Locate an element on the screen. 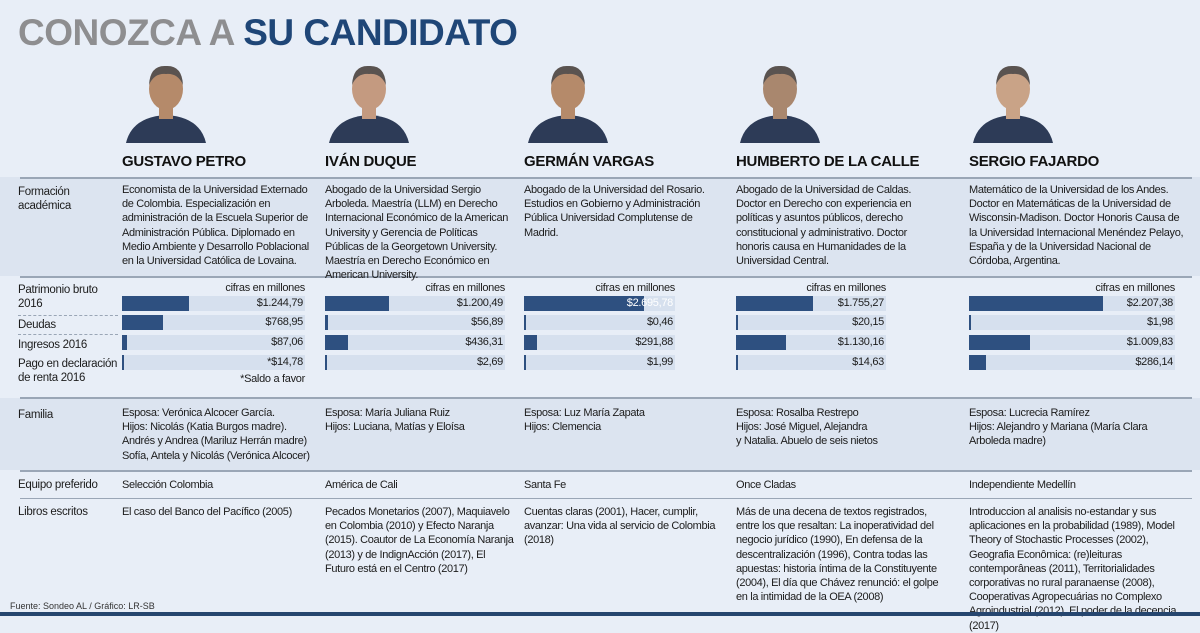 This screenshot has height=633, width=1200. value-patrimonio: $1.755,27 is located at coordinates (861, 303).